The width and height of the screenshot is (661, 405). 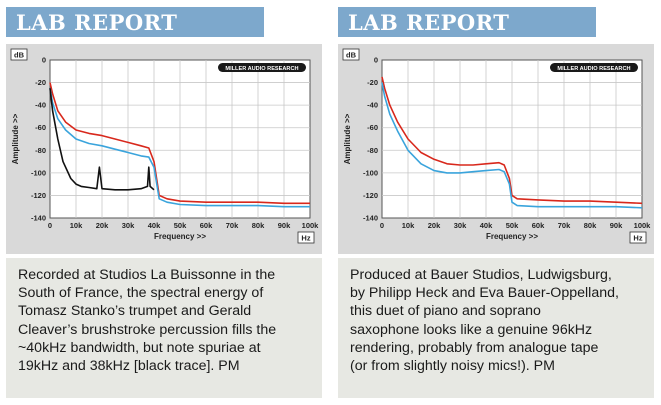 What do you see at coordinates (135, 311) in the screenshot?
I see `caption-line: Tomasz Stanko’s trumpet and Gerald` at bounding box center [135, 311].